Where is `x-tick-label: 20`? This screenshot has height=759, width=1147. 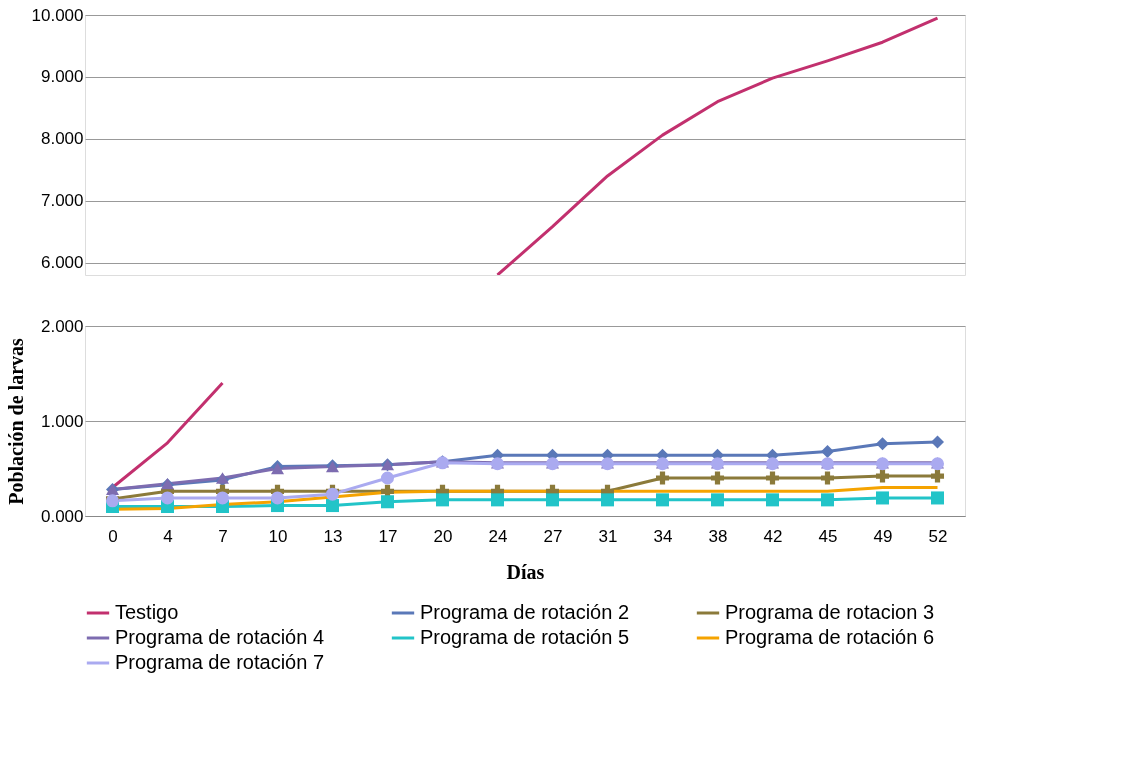 x-tick-label: 20 is located at coordinates (443, 536).